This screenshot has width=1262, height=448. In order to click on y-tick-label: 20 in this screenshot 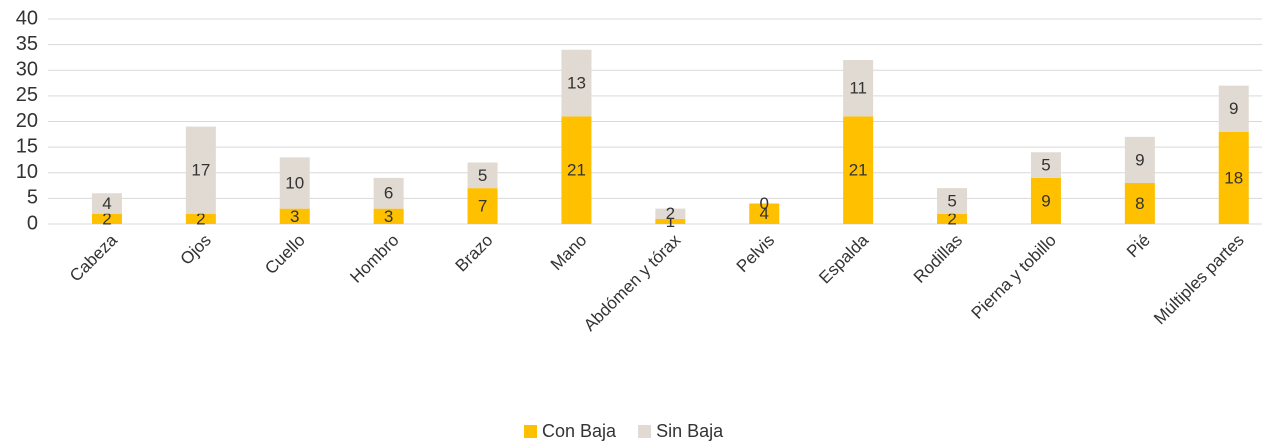, I will do `click(27, 121)`.